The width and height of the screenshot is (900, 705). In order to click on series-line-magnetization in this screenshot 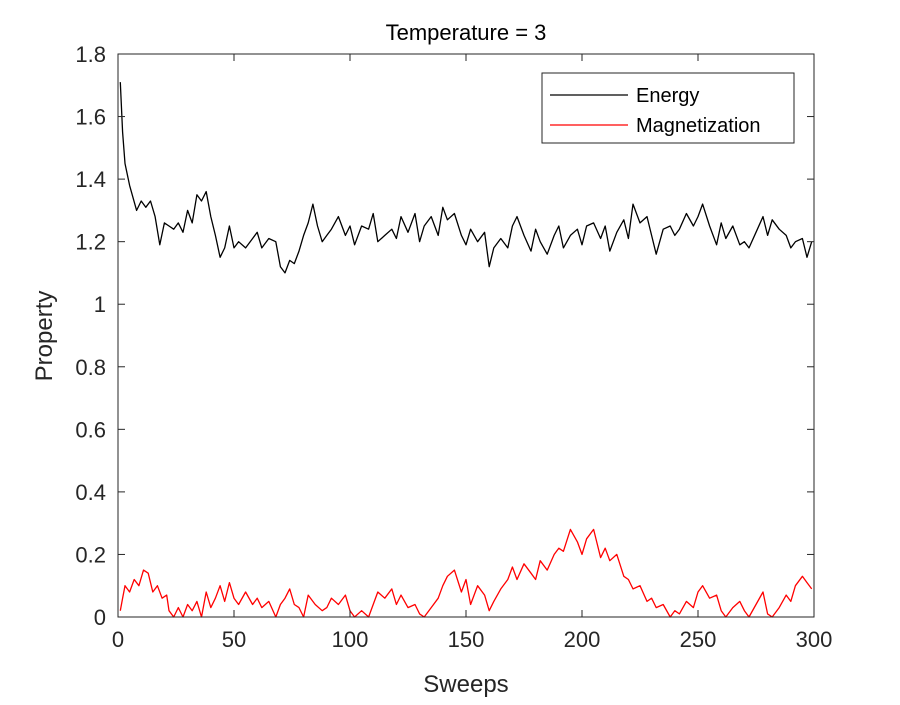, I will do `click(466, 573)`.